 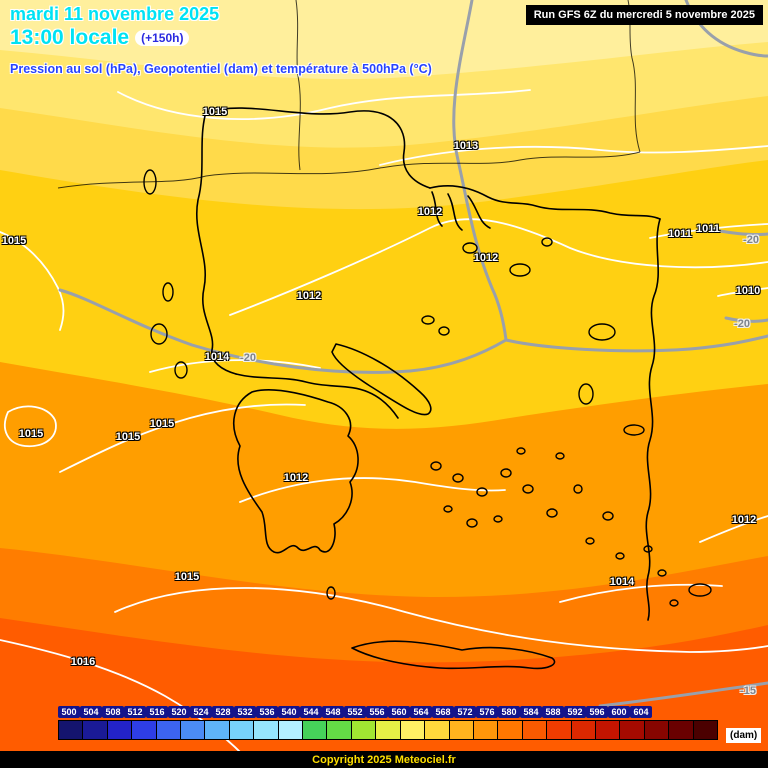 What do you see at coordinates (748, 291) in the screenshot?
I see `pressure-label: 1010` at bounding box center [748, 291].